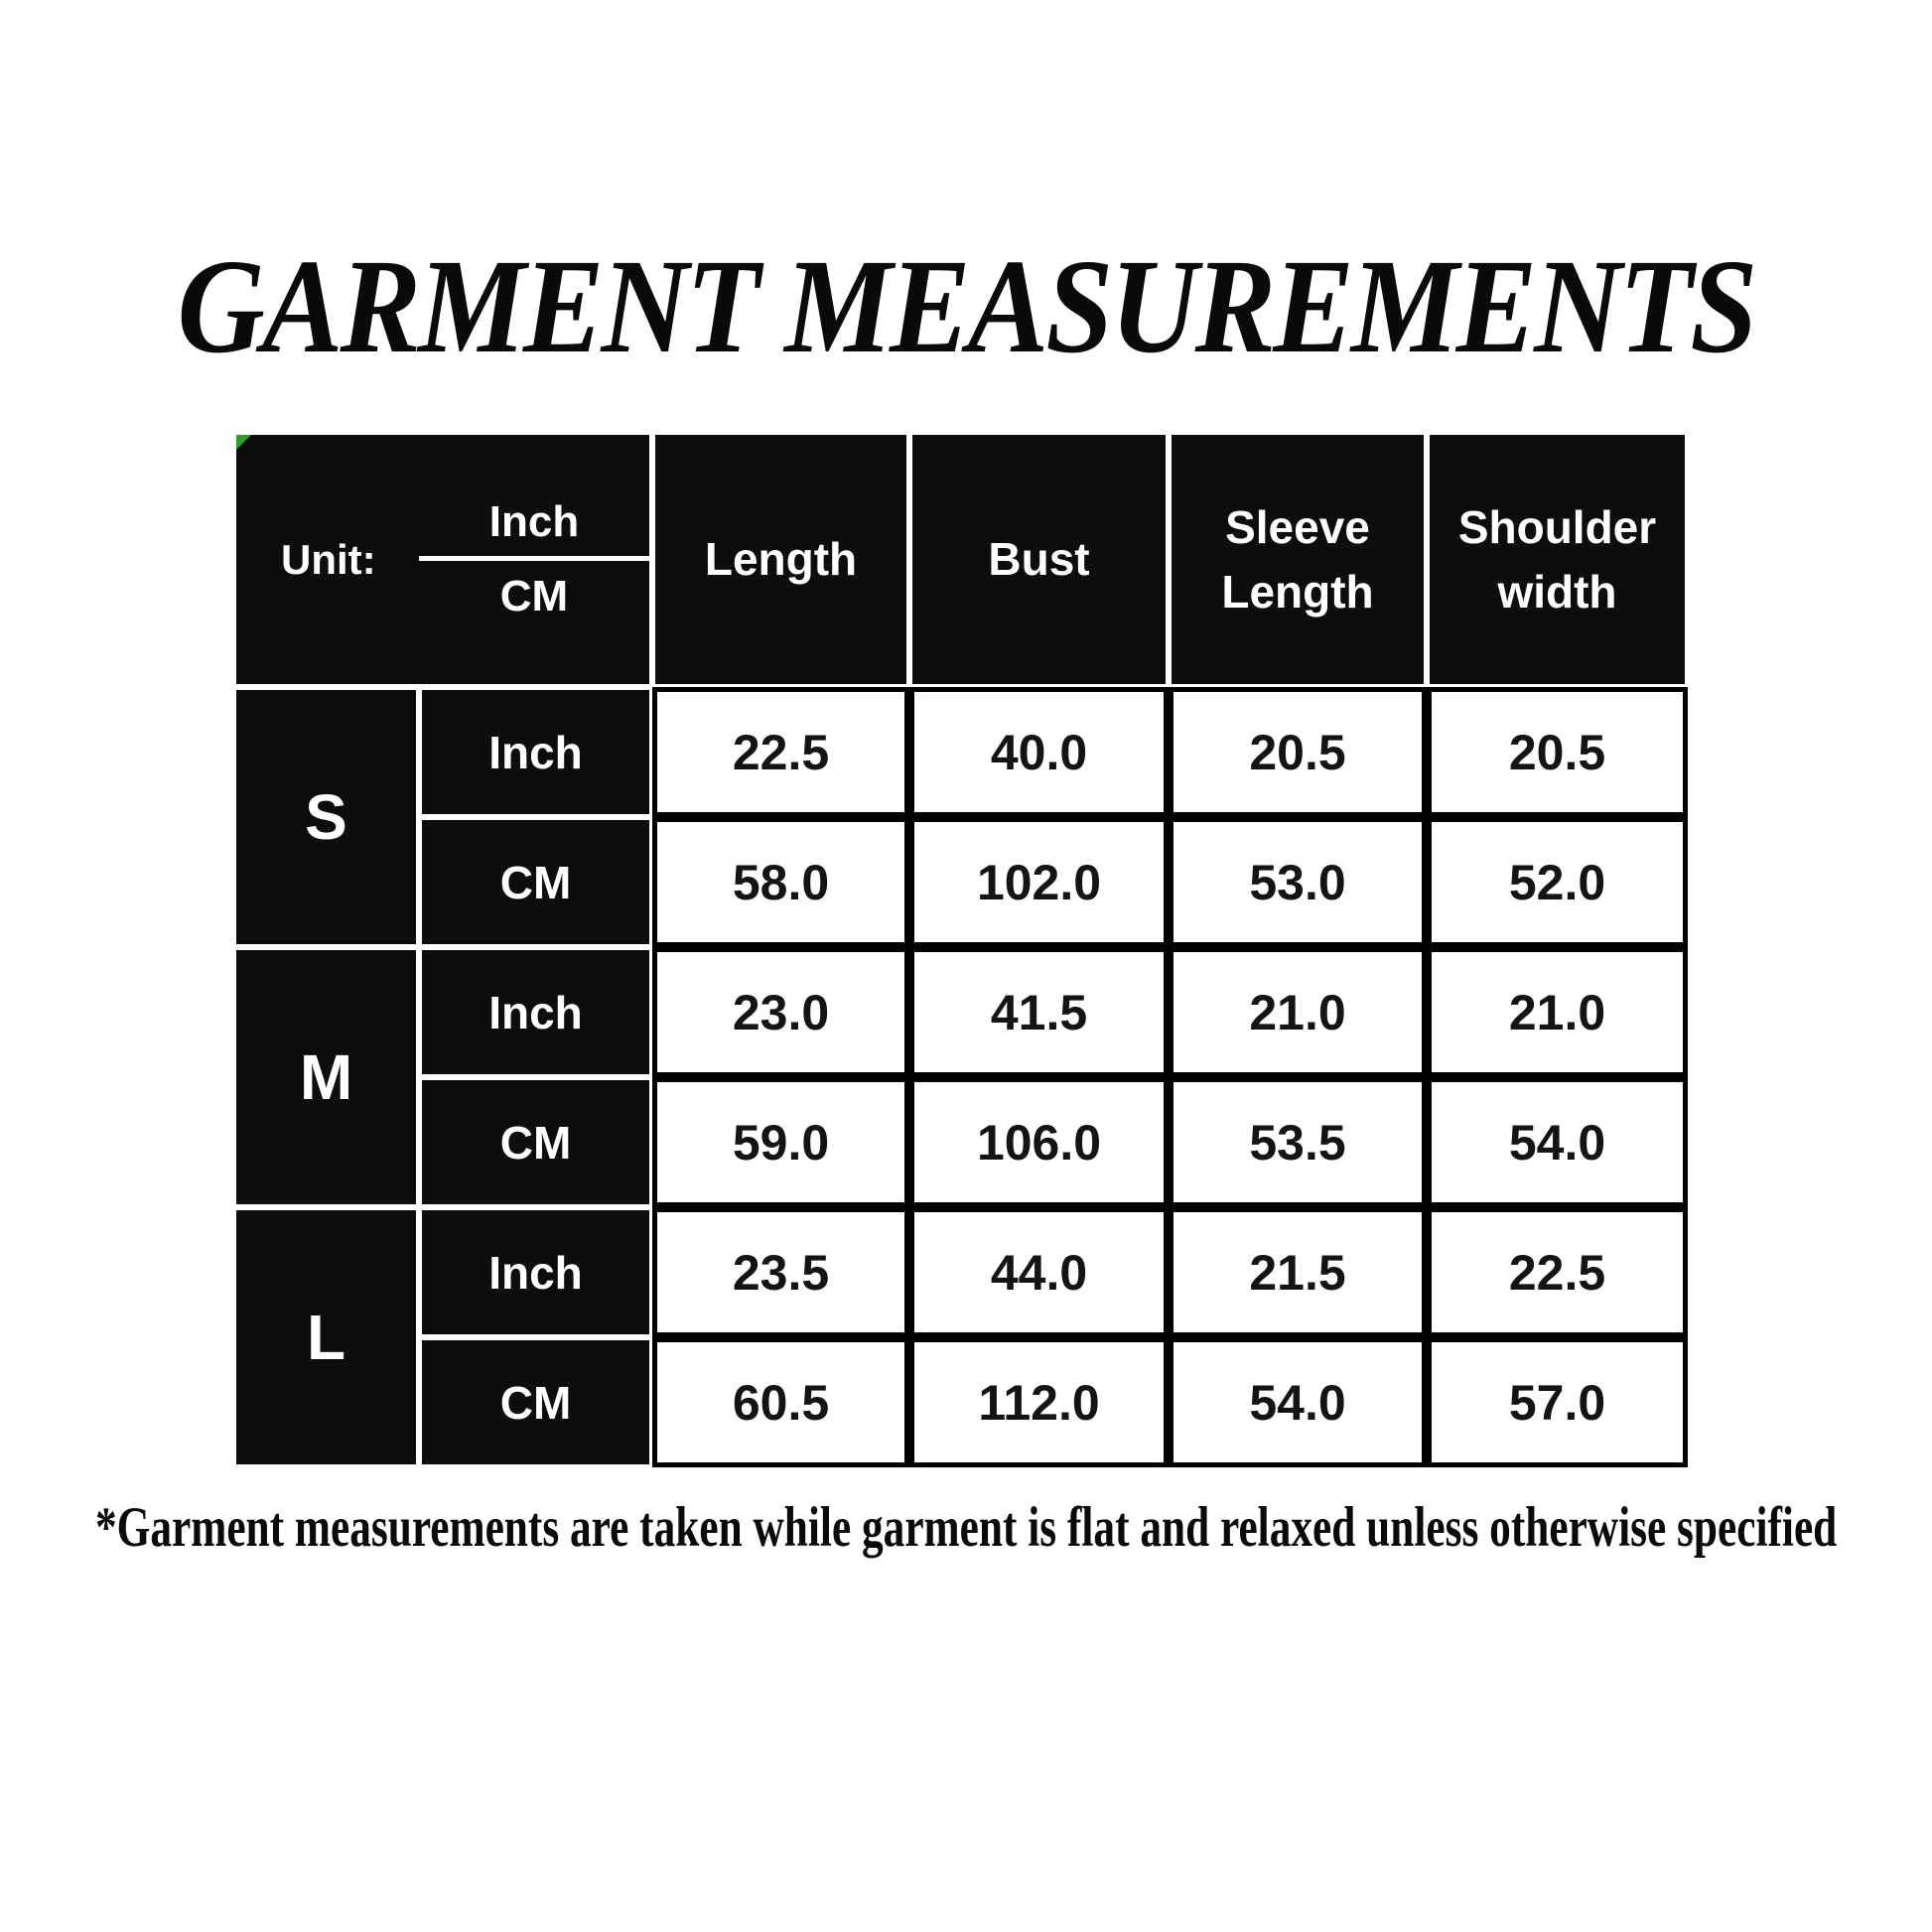 Image resolution: width=1932 pixels, height=1932 pixels. I want to click on row-unit-inch-l: Inch, so click(536, 1272).